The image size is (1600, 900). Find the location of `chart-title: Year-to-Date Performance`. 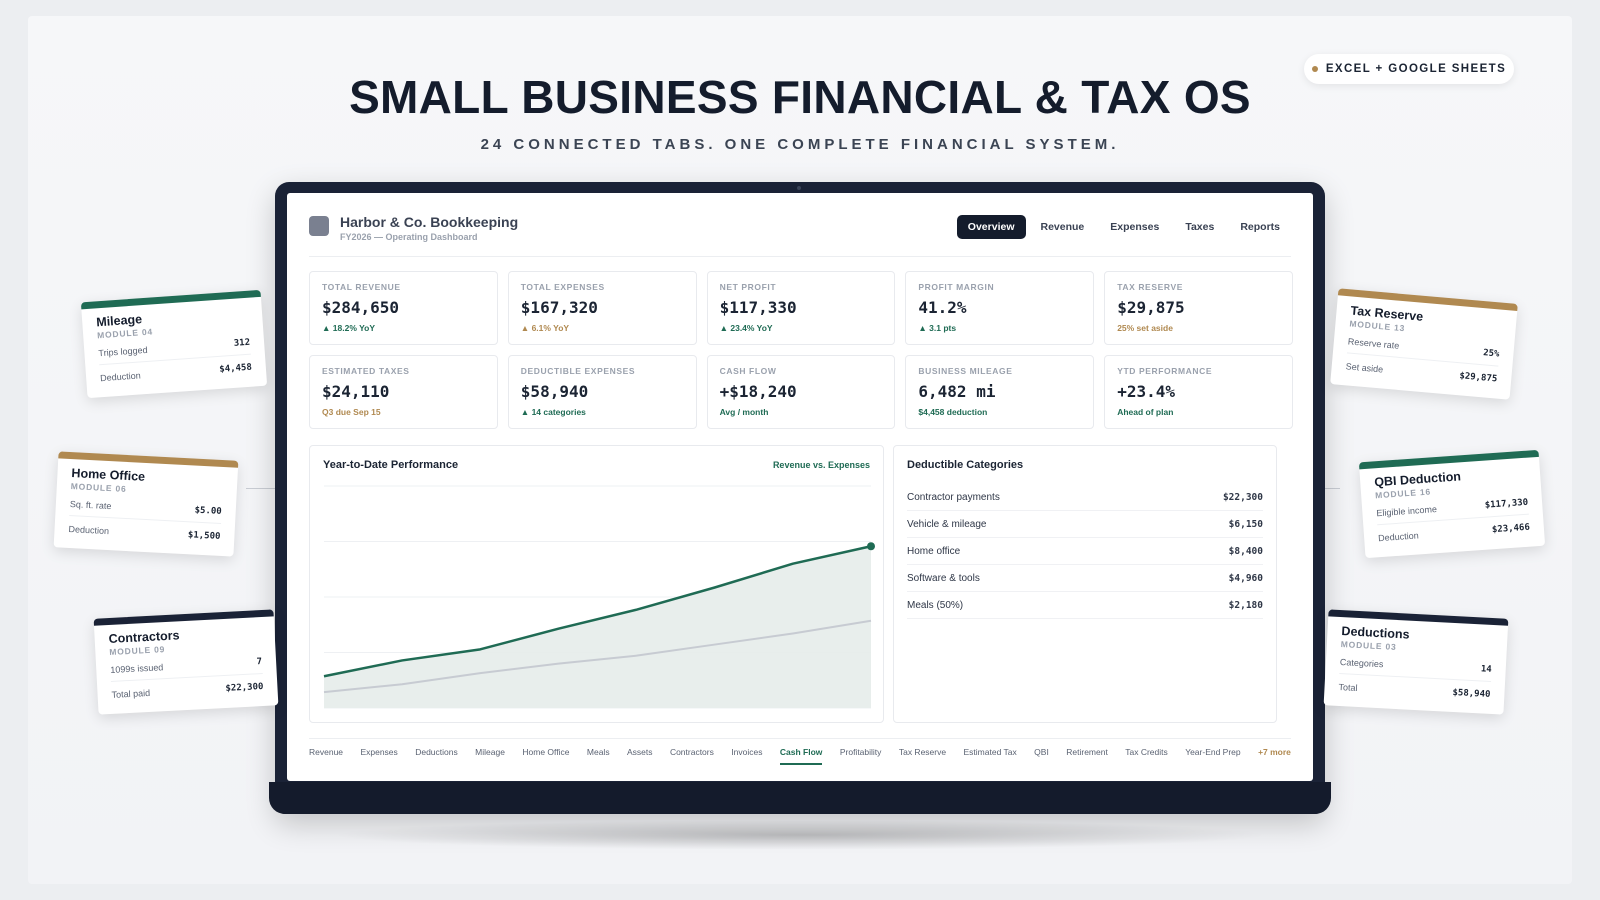

chart-title: Year-to-Date Performance is located at coordinates (391, 465).